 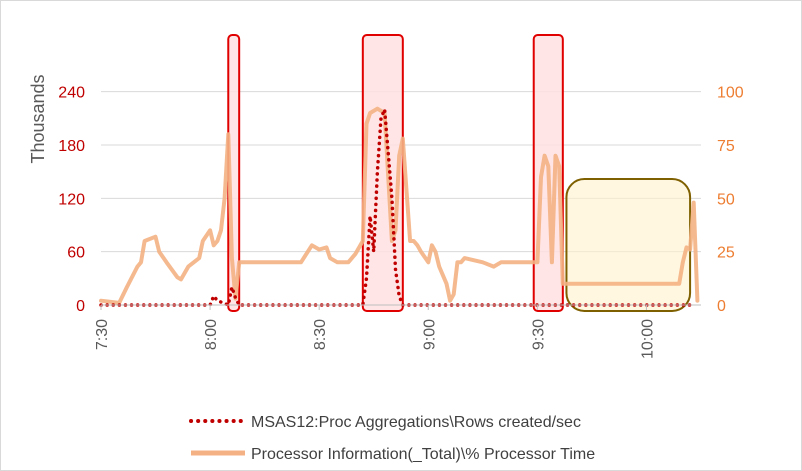 I want to click on highlight-region-olive, so click(x=628, y=245).